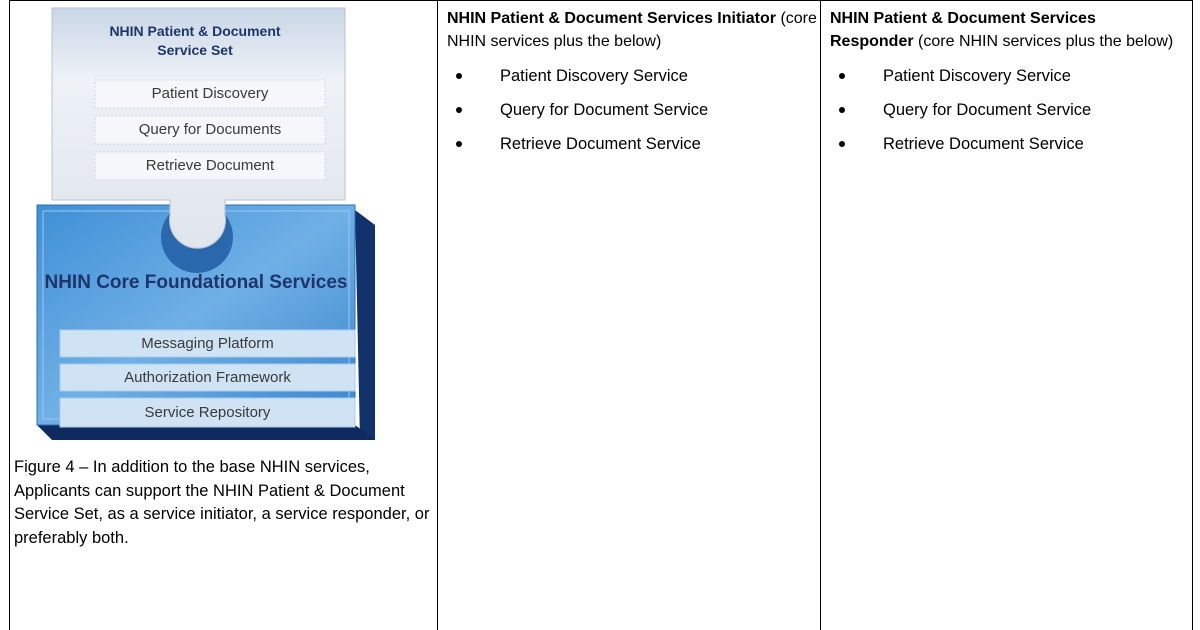  What do you see at coordinates (210, 93) in the screenshot?
I see `top-piece-item: Patient Discovery` at bounding box center [210, 93].